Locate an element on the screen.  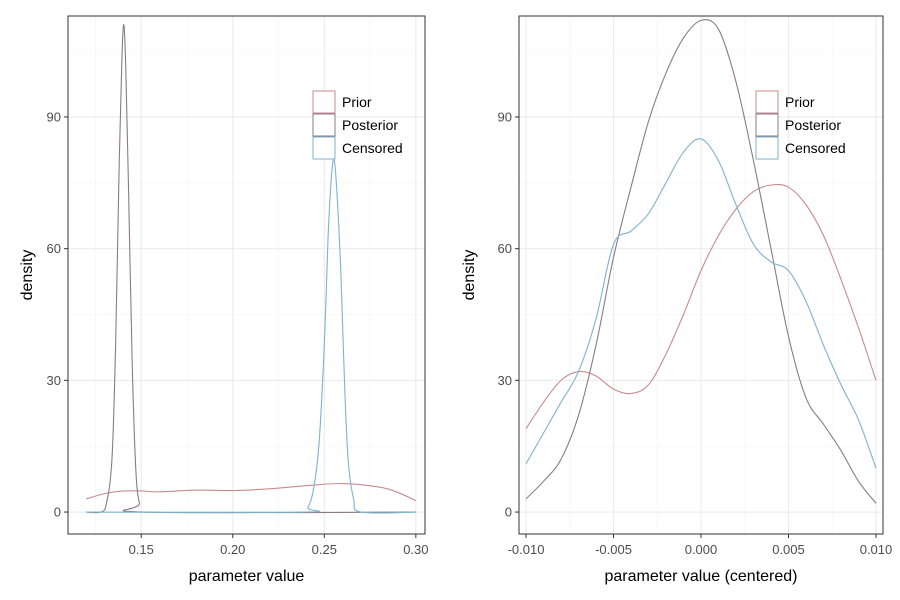
x-axis-title: parameter value (centered) is located at coordinates (701, 576).